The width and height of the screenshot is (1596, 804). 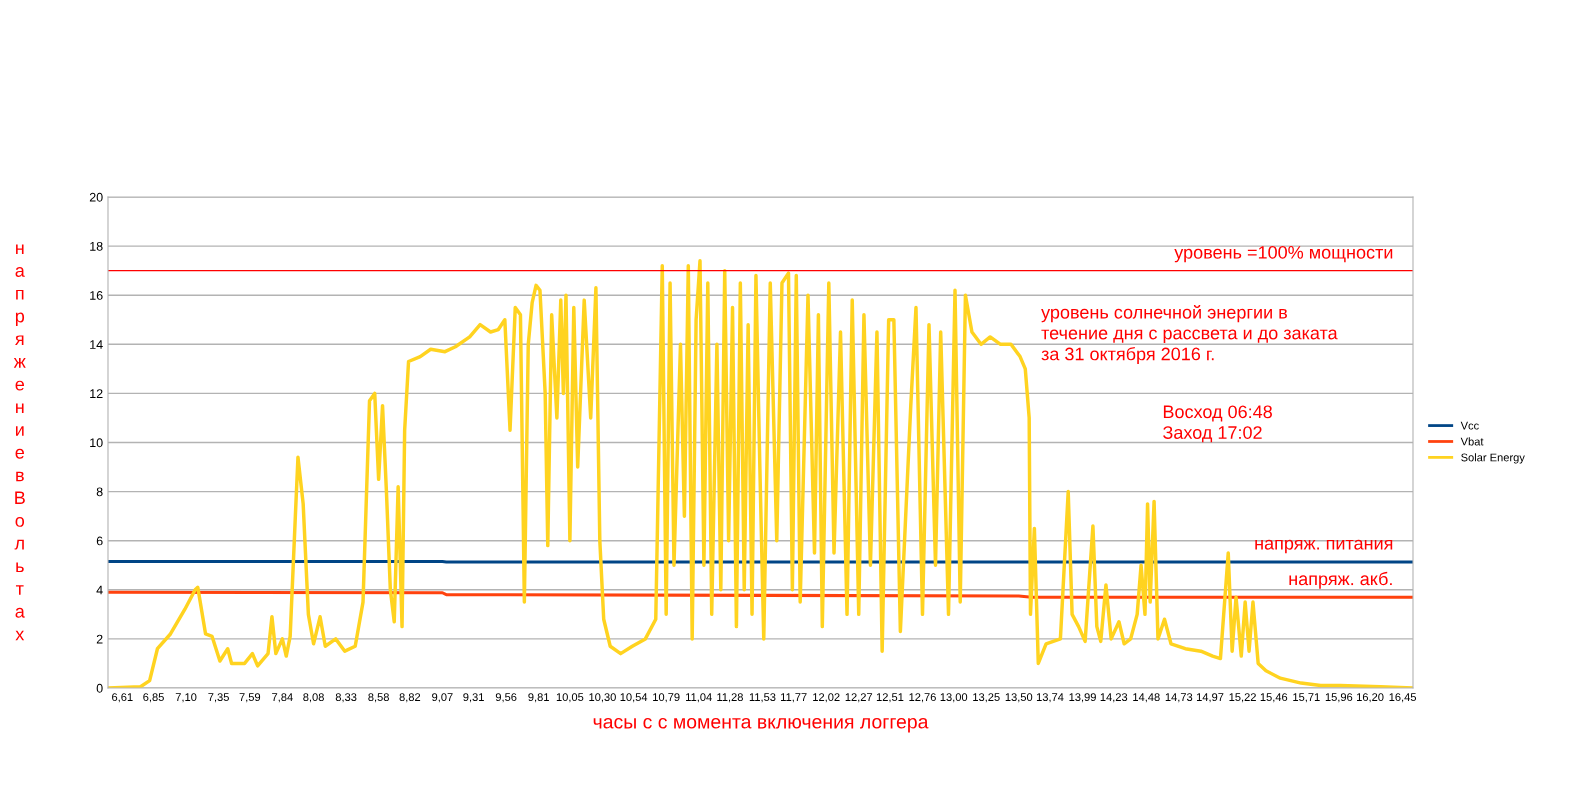 What do you see at coordinates (794, 698) in the screenshot?
I see `x-tick-label: 11,77` at bounding box center [794, 698].